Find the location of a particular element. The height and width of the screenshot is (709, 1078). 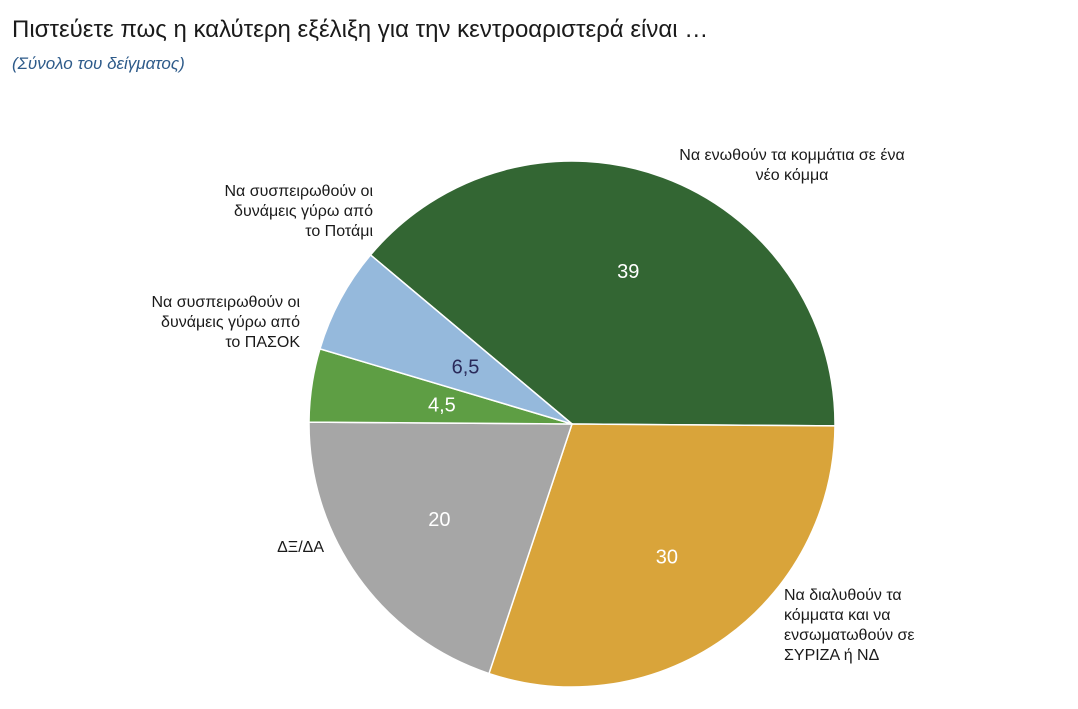

slice-category-label-line: Να ενωθούν τα κομμάτια σε ένα is located at coordinates (791, 155).